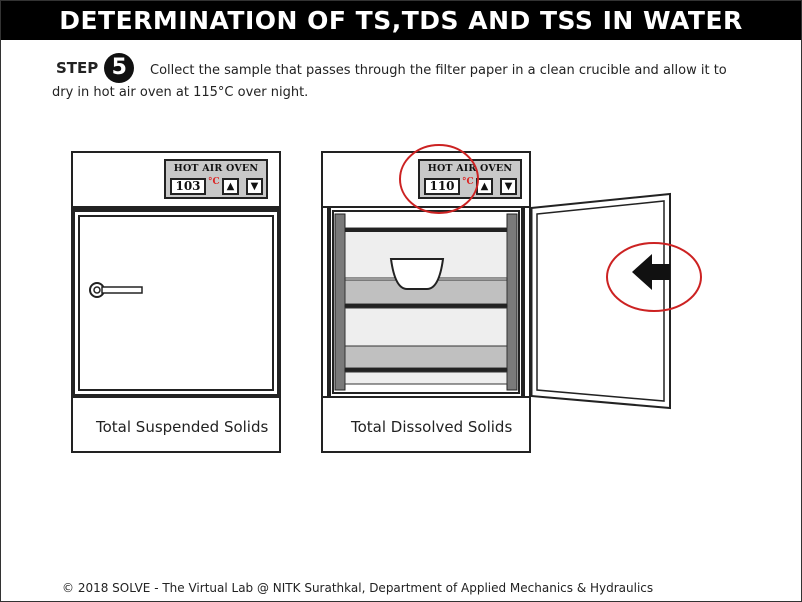  I want to click on oven-tds-temperature-unit: °C, so click(468, 182).